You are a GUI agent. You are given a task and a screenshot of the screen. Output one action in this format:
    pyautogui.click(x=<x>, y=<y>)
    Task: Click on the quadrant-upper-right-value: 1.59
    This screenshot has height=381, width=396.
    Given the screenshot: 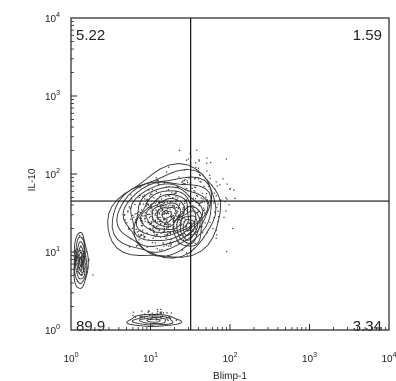 What is the action you would take?
    pyautogui.click(x=367, y=35)
    